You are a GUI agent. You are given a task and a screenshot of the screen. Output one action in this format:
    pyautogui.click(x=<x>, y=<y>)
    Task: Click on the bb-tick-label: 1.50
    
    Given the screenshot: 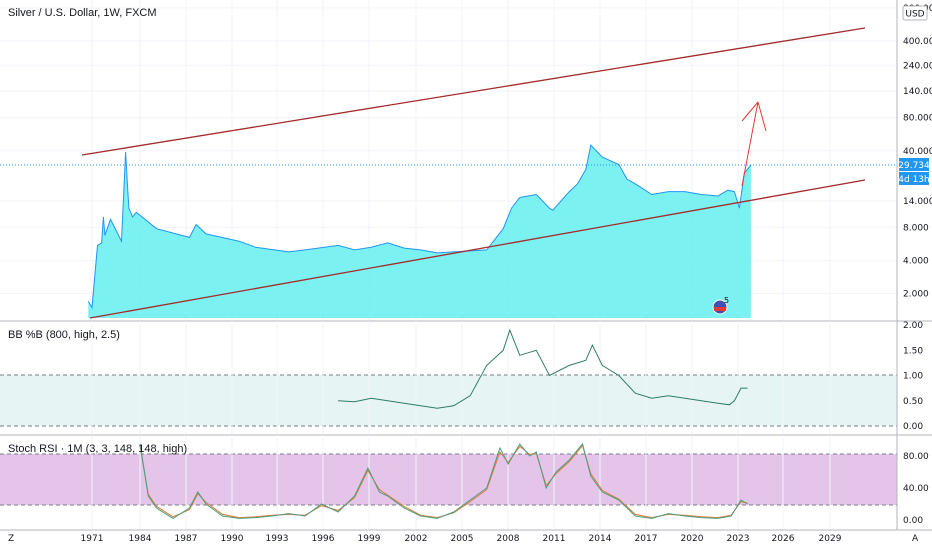 What is the action you would take?
    pyautogui.click(x=913, y=351)
    